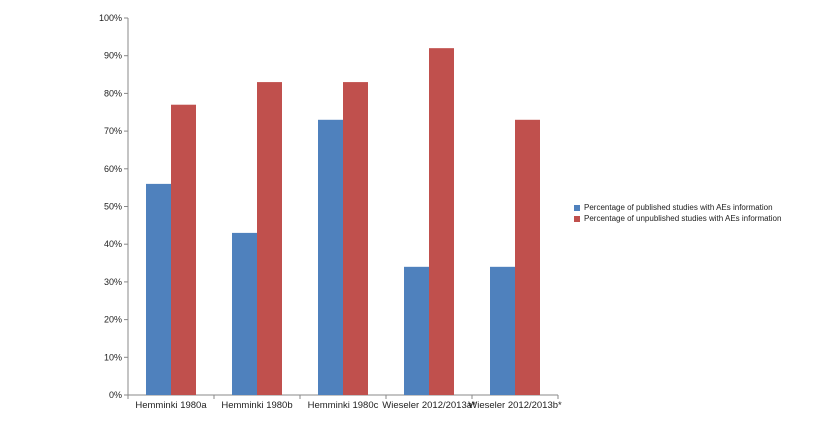 The height and width of the screenshot is (424, 827). I want to click on y-tick-label: 60%, so click(113, 169).